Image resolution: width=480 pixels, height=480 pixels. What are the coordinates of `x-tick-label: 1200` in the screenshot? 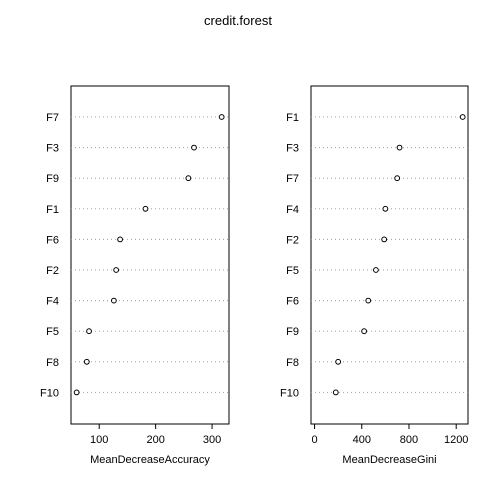 It's located at (456, 440).